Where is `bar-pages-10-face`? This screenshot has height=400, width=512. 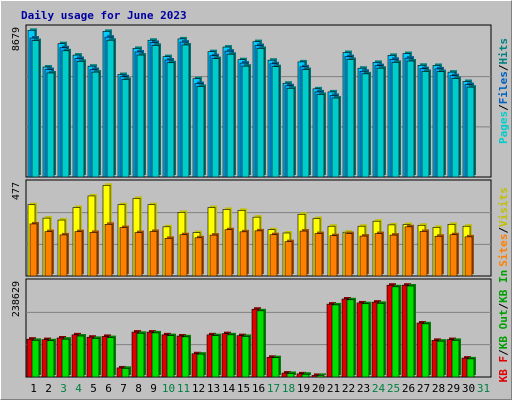
bar-pages-10-face is located at coordinates (170, 120).